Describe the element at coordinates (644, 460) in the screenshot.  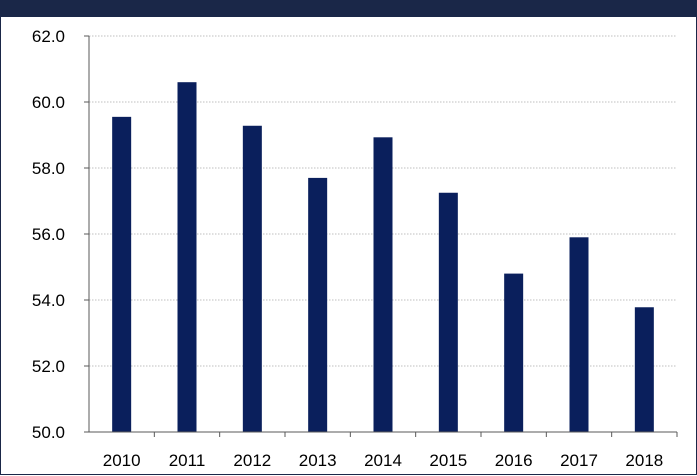
I see `x-tick-label: 2018` at that location.